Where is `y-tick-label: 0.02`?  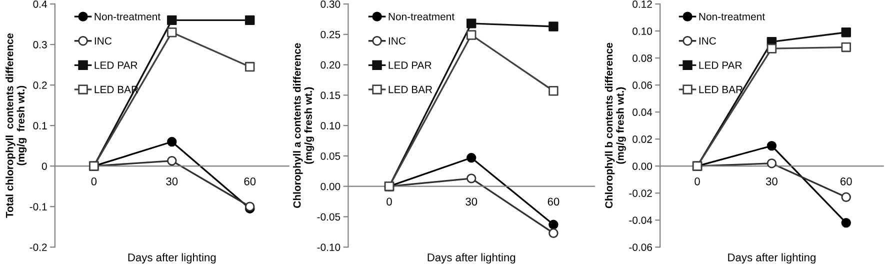 y-tick-label: 0.02 is located at coordinates (642, 139).